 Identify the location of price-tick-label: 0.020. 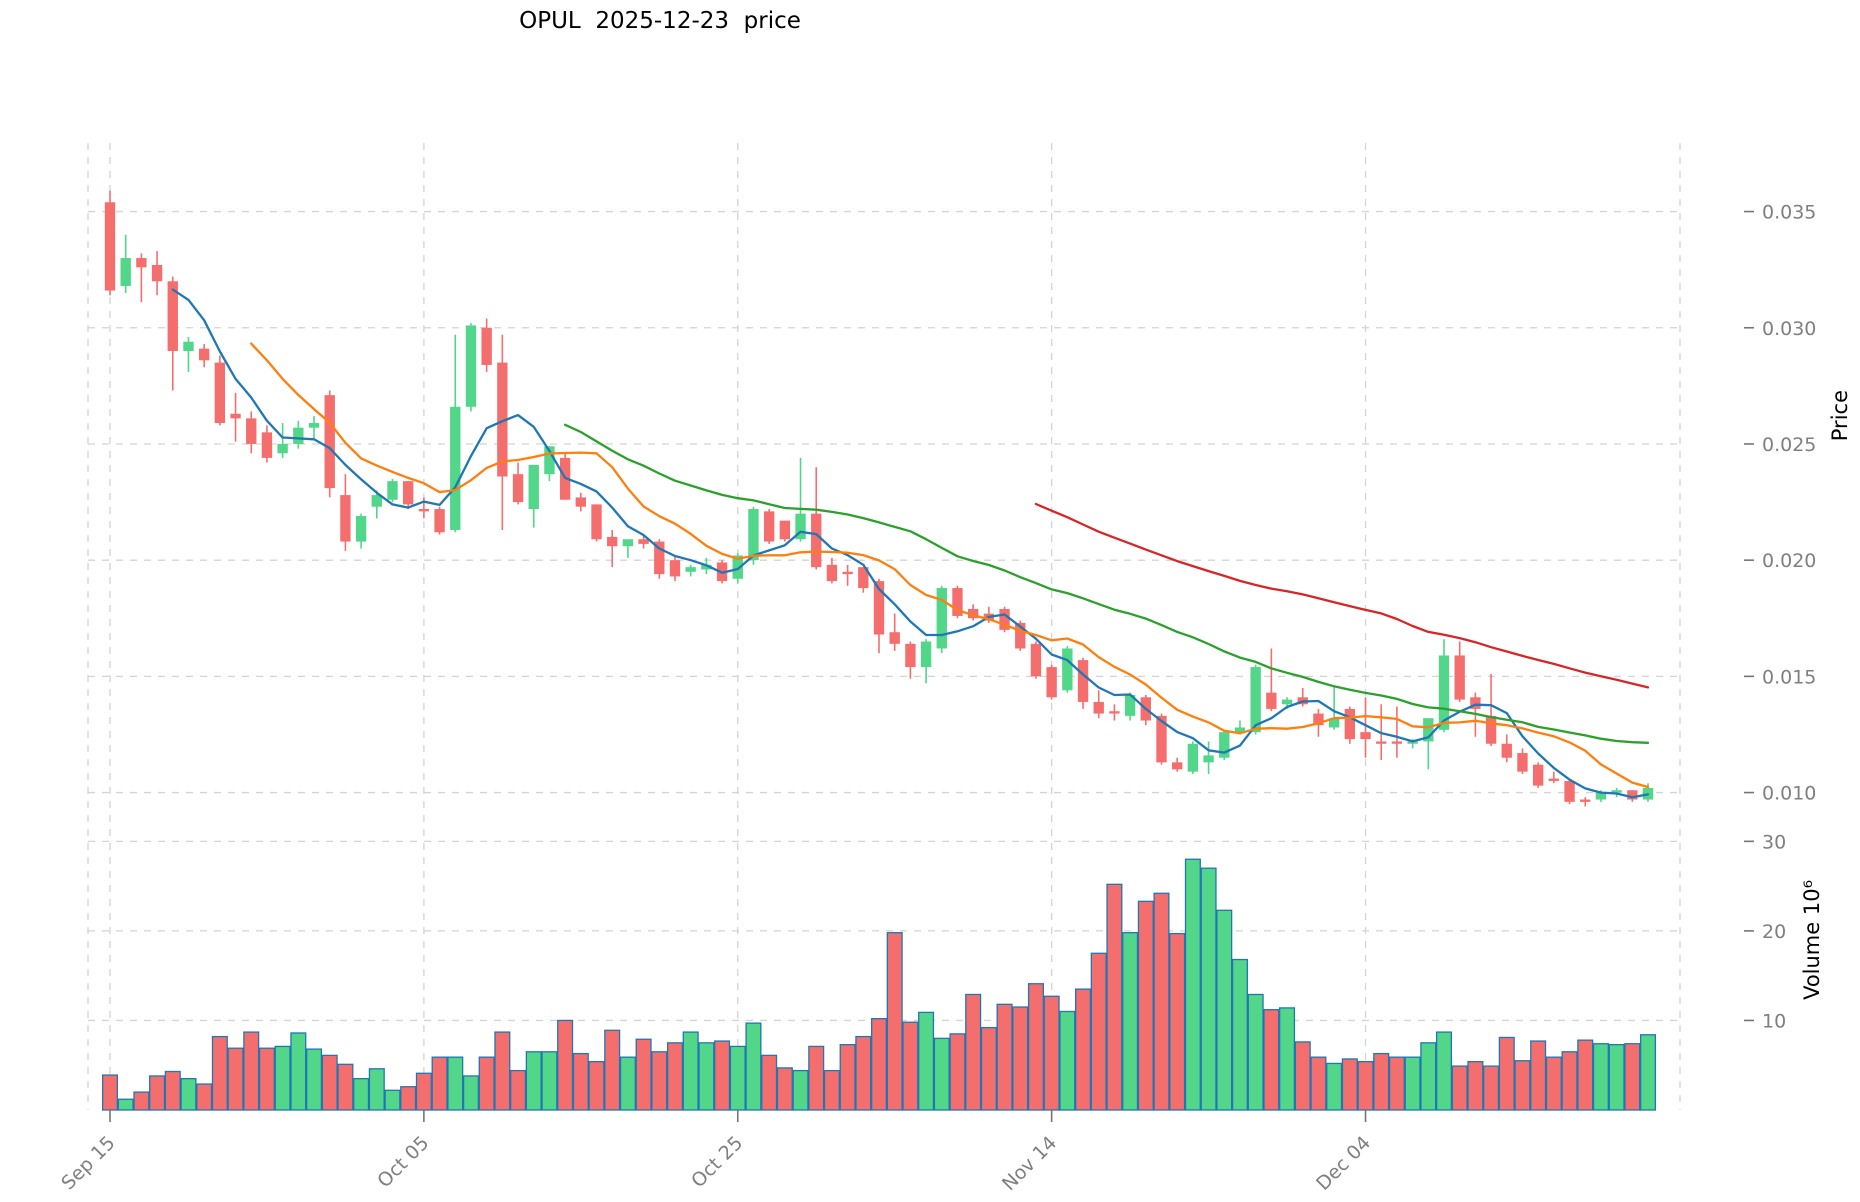
(1789, 561).